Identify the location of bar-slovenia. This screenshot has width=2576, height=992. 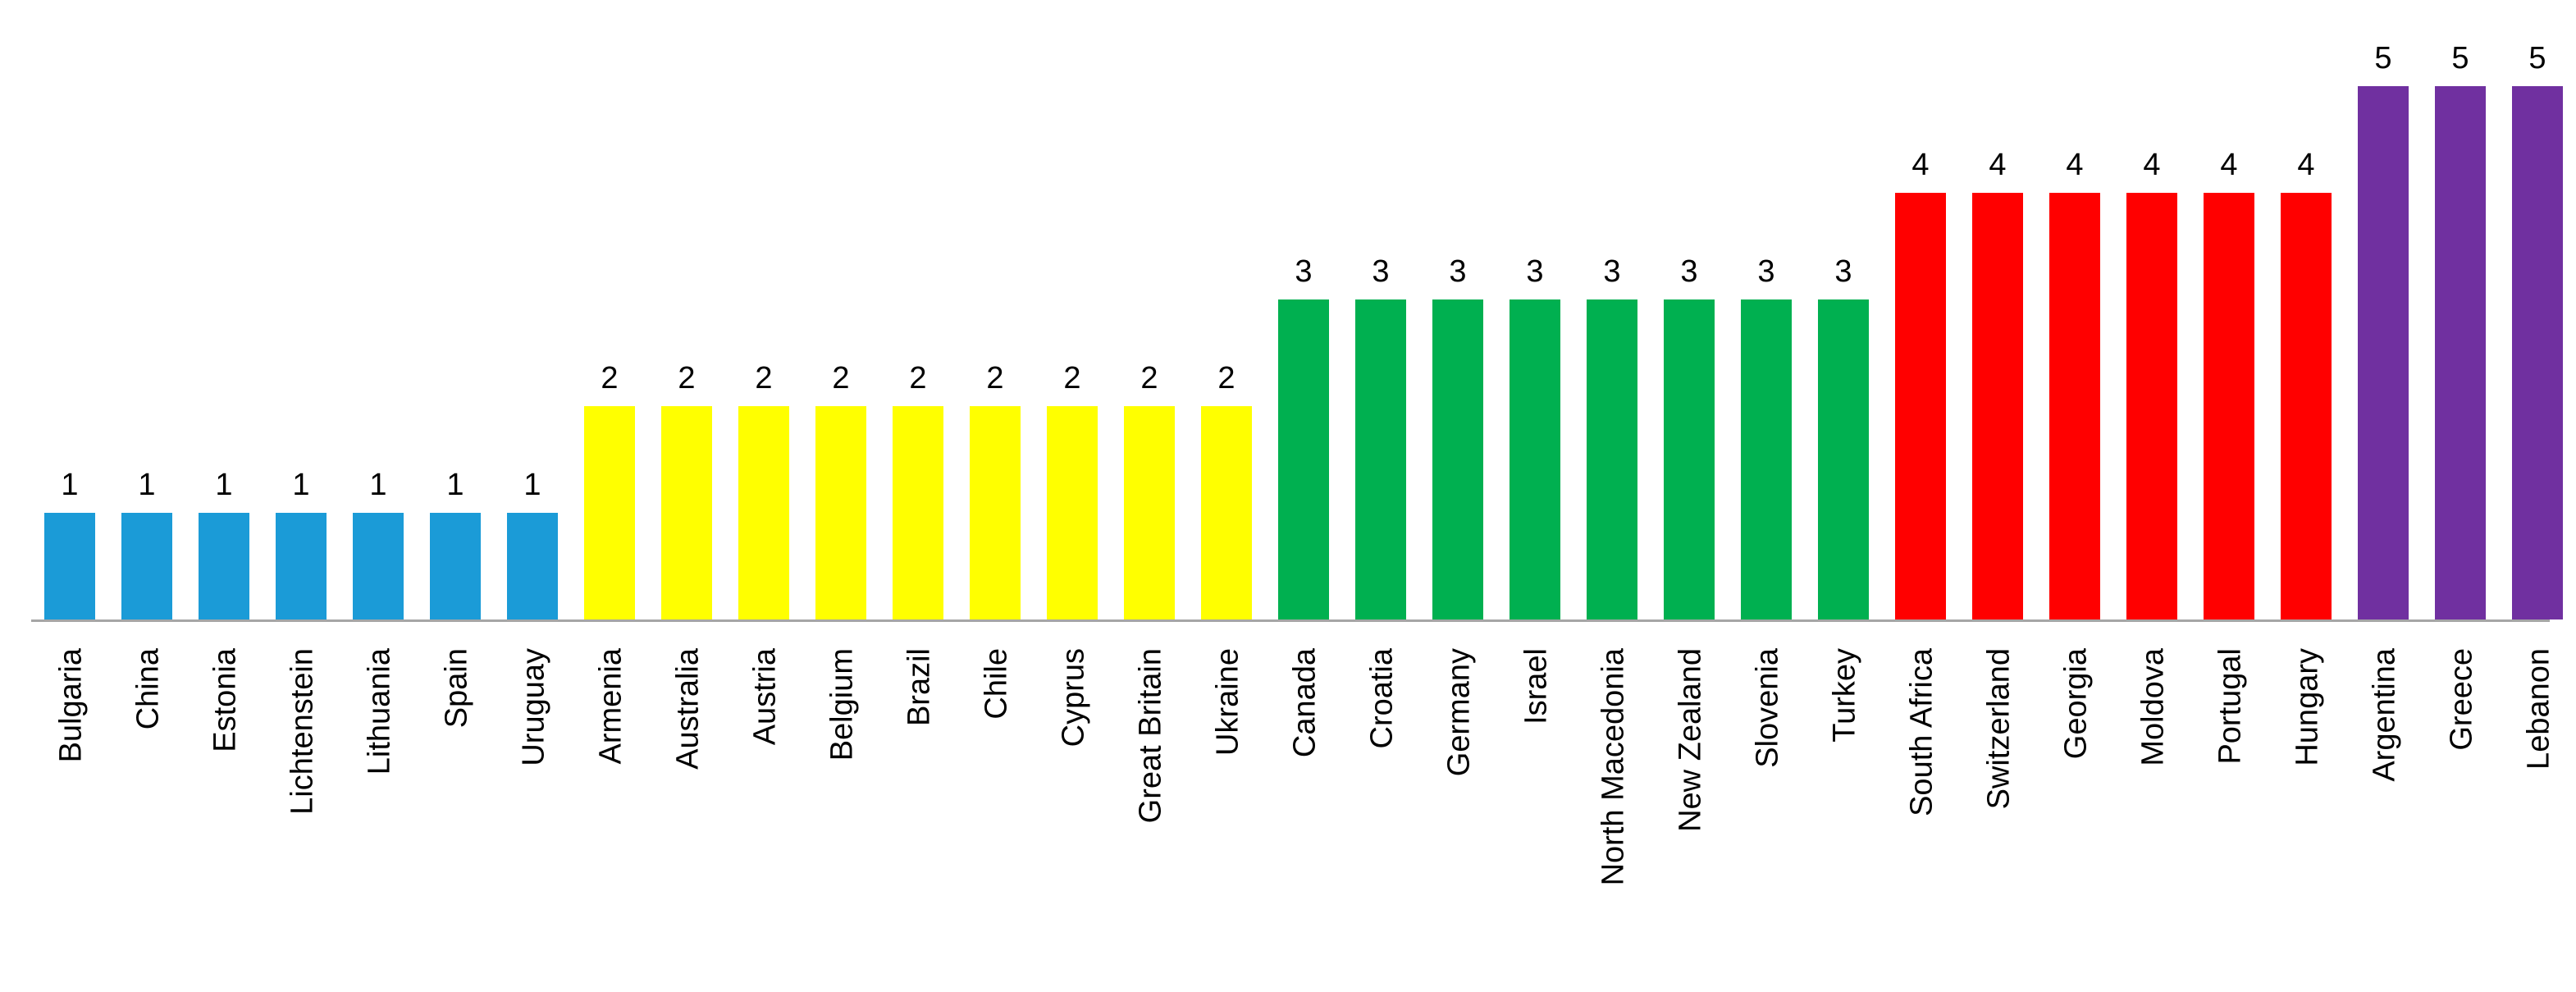
(1767, 459).